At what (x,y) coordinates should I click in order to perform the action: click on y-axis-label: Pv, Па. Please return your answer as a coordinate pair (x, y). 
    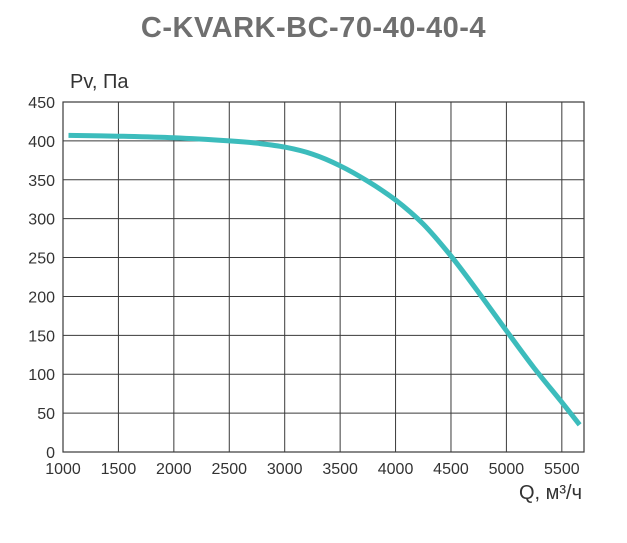
    Looking at the image, I should click on (99, 82).